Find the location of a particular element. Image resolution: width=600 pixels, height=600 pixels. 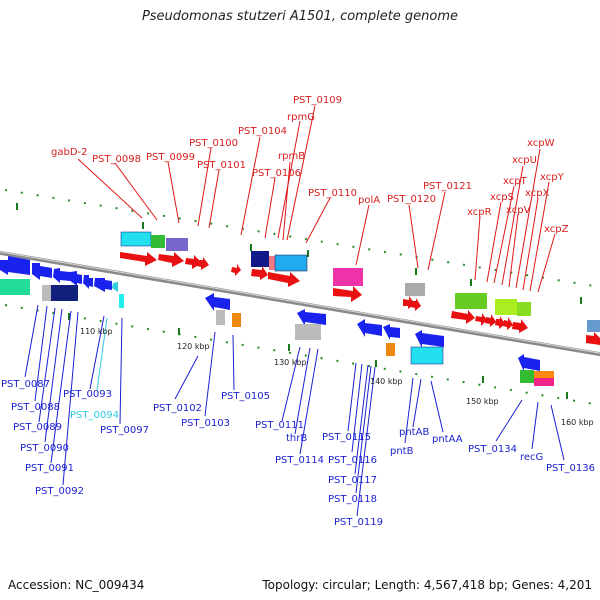

gene-block-lime is located at coordinates (471, 301).